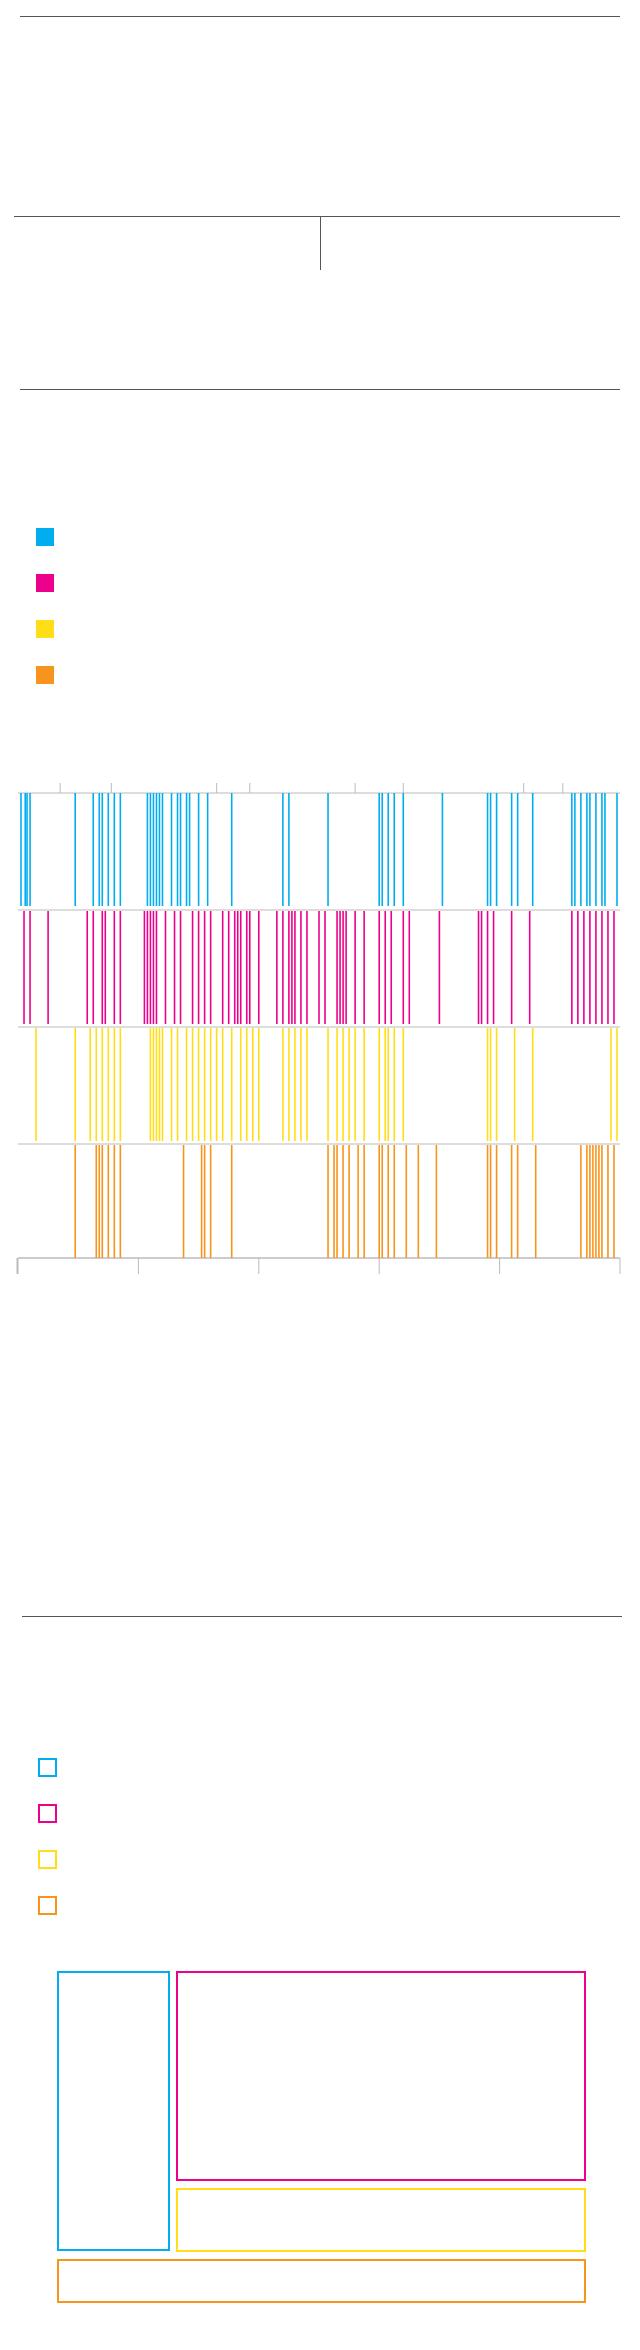 This screenshot has height=2350, width=640. I want to click on legend-swatch-yellow, so click(45, 629).